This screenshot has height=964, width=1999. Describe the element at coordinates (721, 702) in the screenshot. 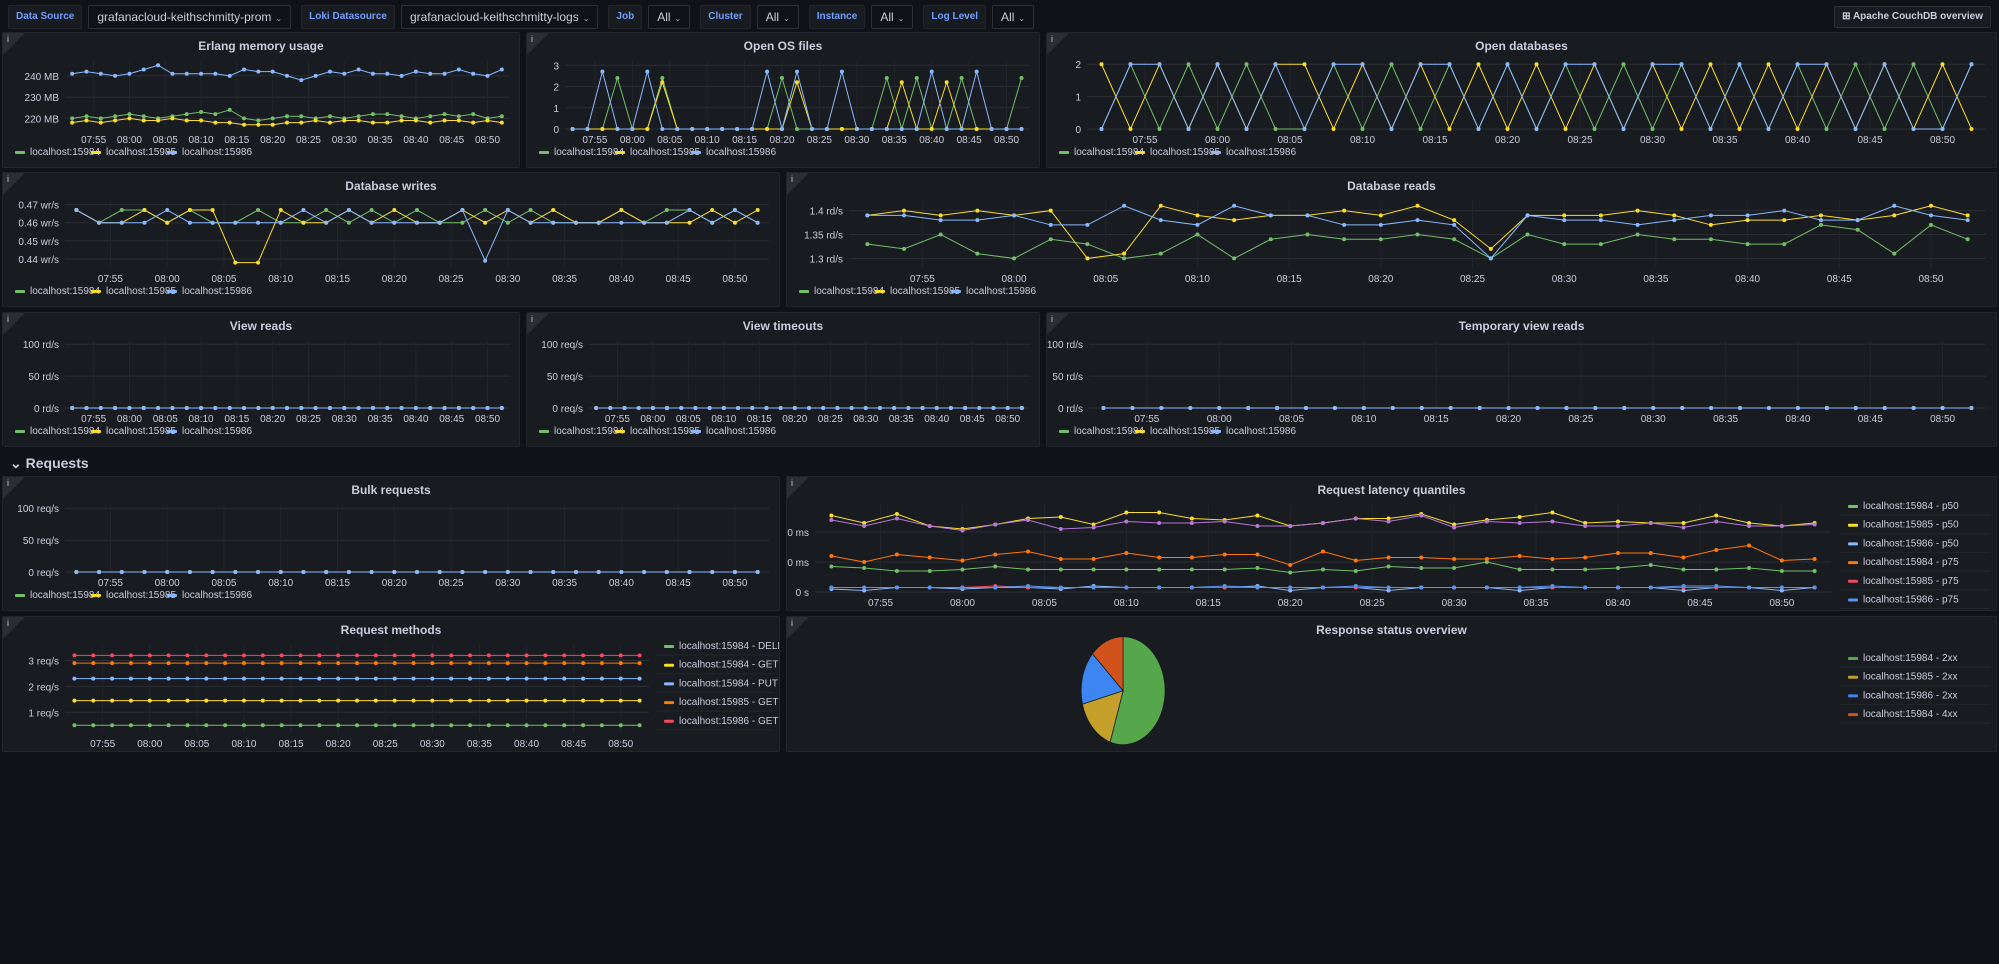

I see `legend-item: localhost:15985 - GET` at that location.